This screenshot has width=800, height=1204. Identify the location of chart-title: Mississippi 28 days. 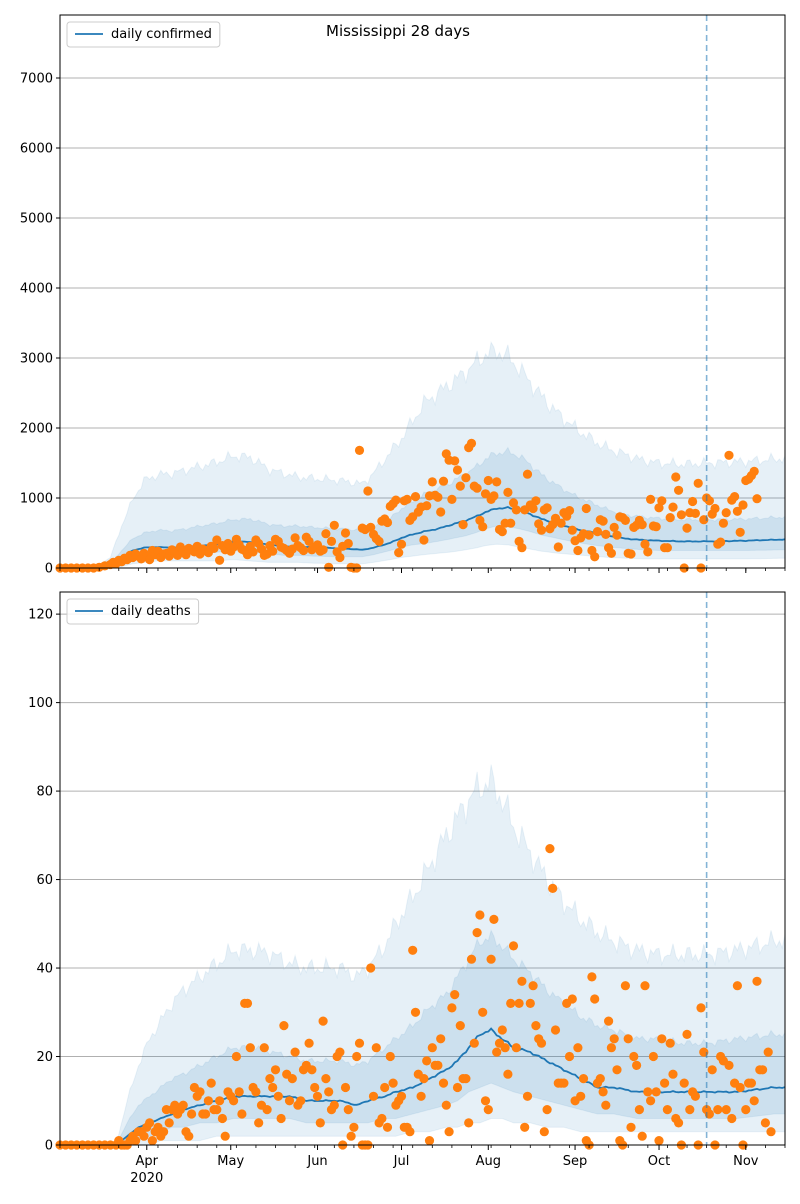
(398, 31).